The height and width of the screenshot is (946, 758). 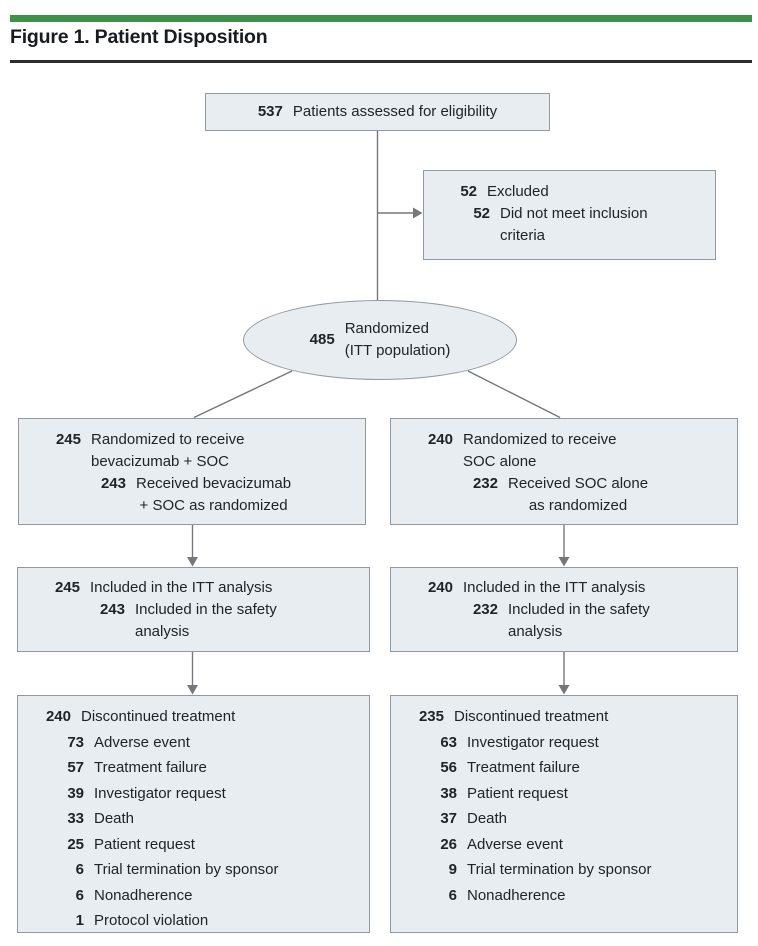 What do you see at coordinates (160, 793) in the screenshot?
I see `entry-label: Investigator request` at bounding box center [160, 793].